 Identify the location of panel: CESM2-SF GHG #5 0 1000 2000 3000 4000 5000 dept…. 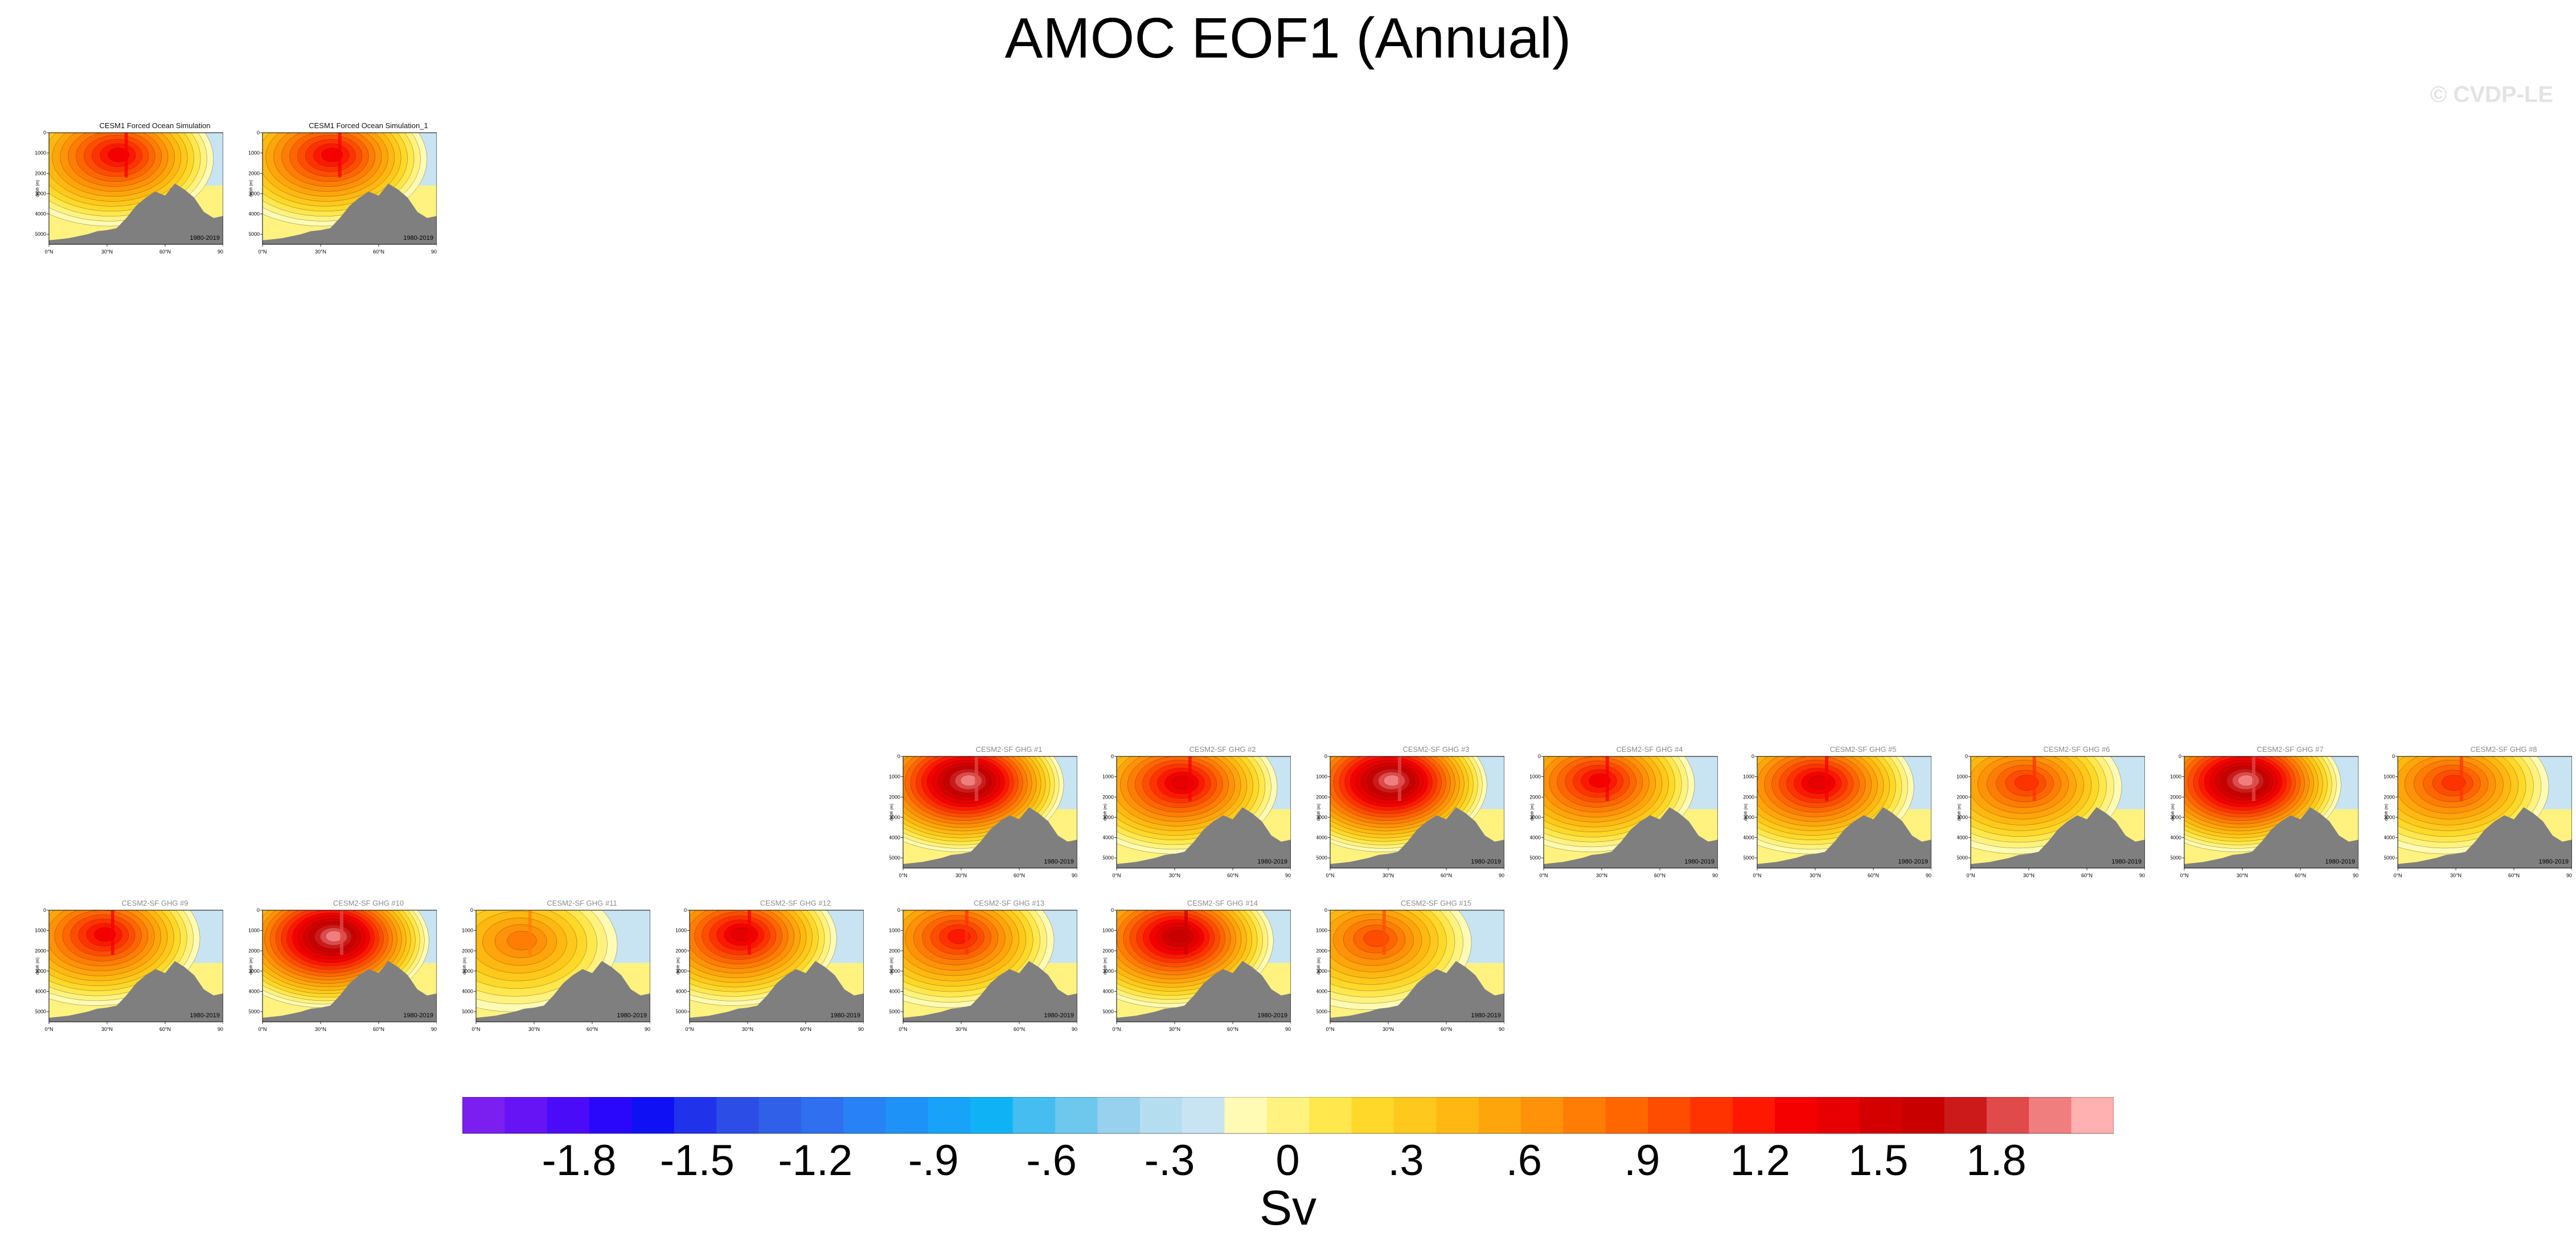
(1837, 816).